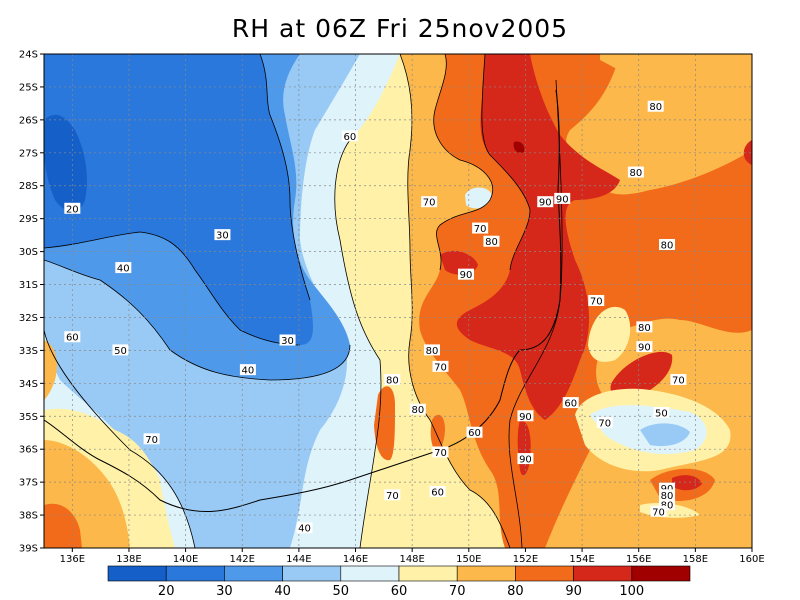 The height and width of the screenshot is (600, 800). I want to click on lon-label: 154E, so click(581, 559).